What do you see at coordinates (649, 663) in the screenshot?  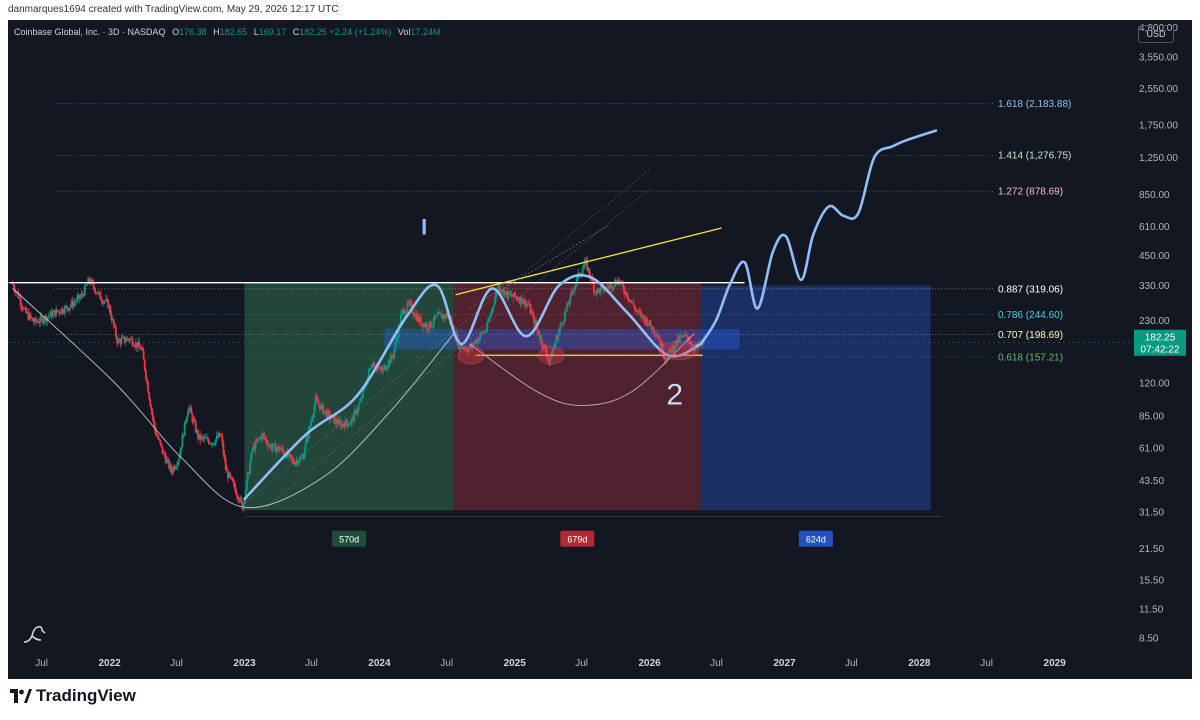 I see `x-tick-label: 2026` at bounding box center [649, 663].